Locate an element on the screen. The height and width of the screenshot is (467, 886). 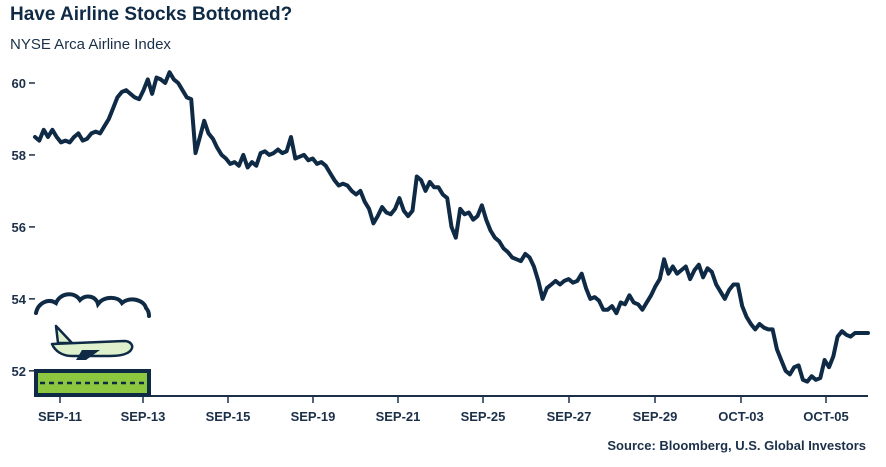
x-tick-label: SEP-15 is located at coordinates (228, 416).